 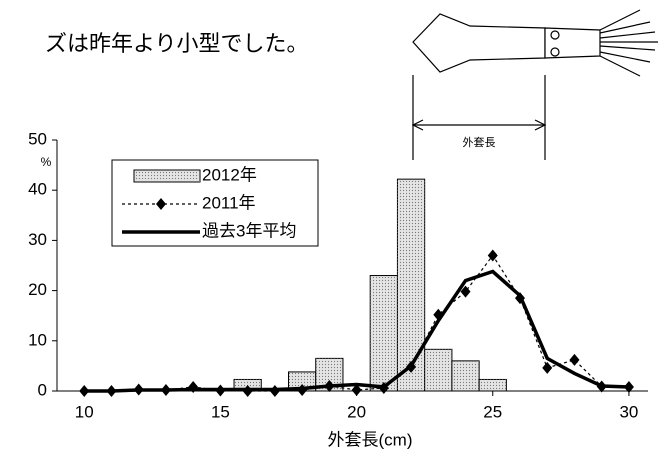 What do you see at coordinates (628, 411) in the screenshot?
I see `x-tick-label: 30` at bounding box center [628, 411].